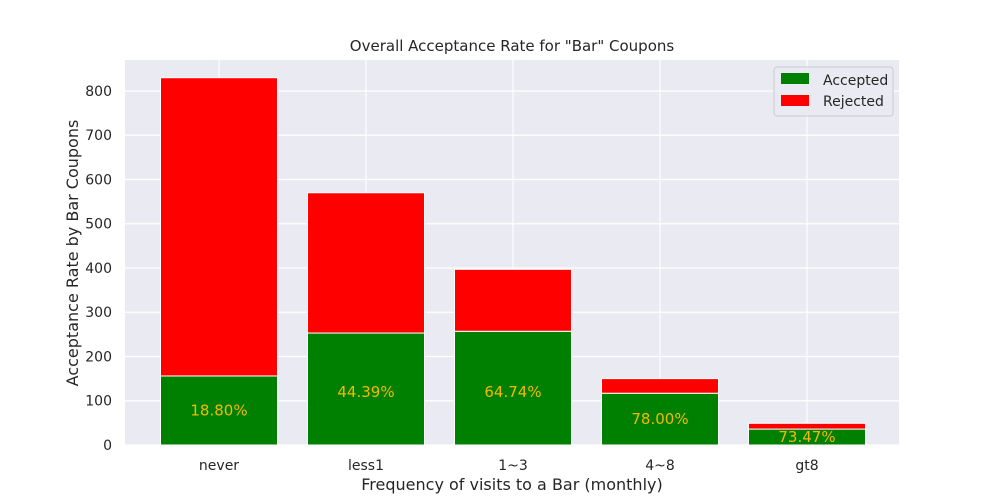 Image resolution: width=1000 pixels, height=500 pixels. Describe the element at coordinates (98, 313) in the screenshot. I see `y-tick-label: 300` at that location.